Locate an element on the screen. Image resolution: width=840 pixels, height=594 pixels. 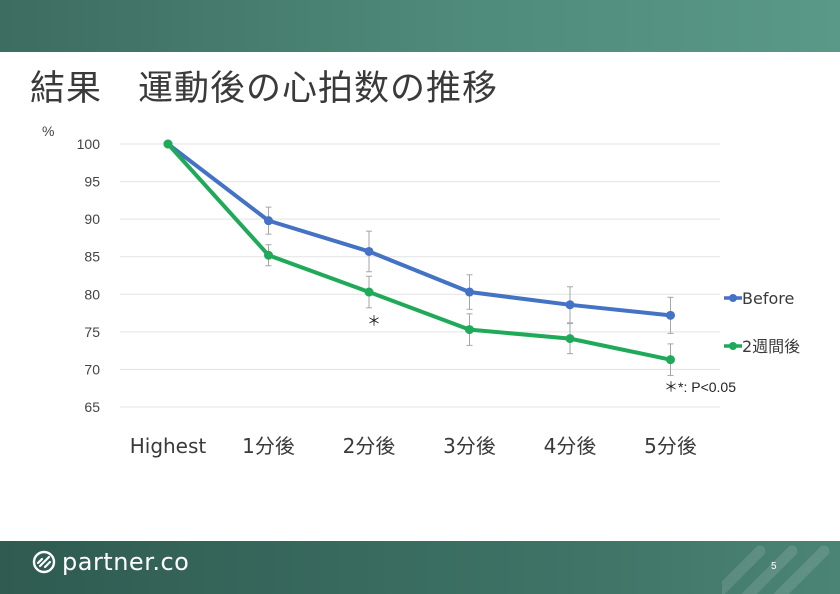
legend-label: 2週間後 is located at coordinates (771, 346).